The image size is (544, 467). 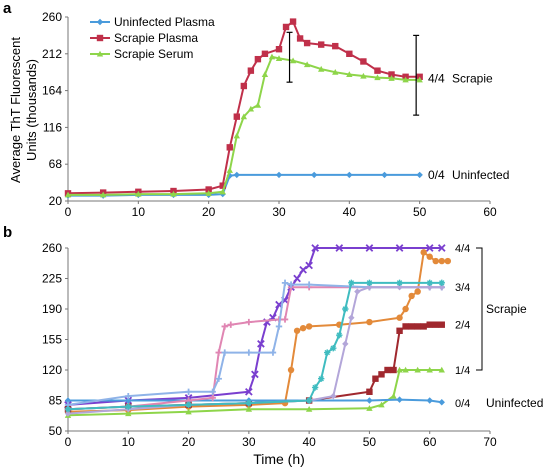 What do you see at coordinates (7, 8) in the screenshot?
I see `panel-a-letter: a` at bounding box center [7, 8].